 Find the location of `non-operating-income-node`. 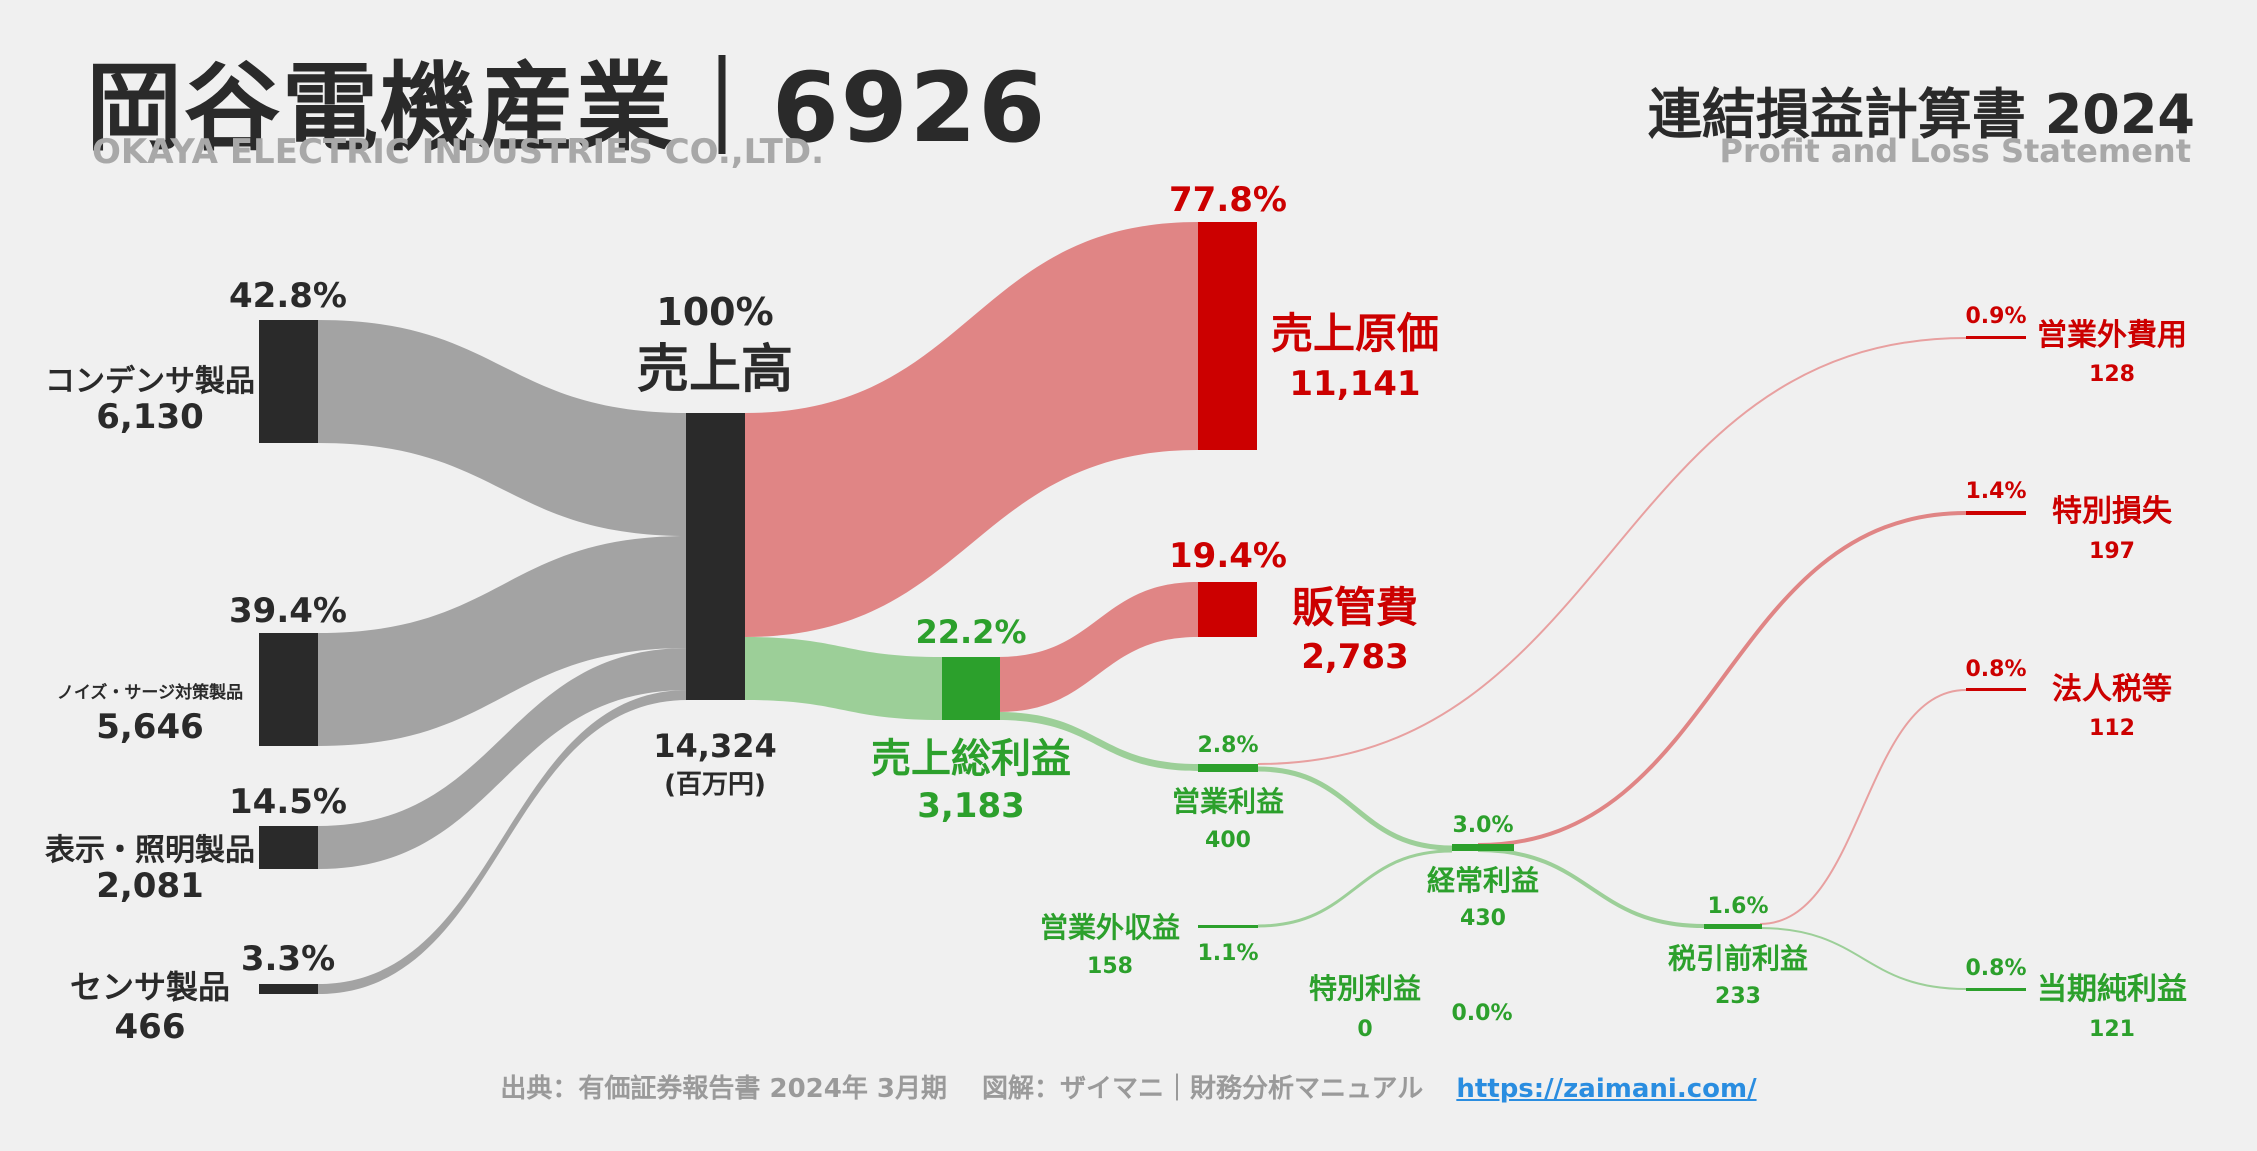

non-operating-income-node is located at coordinates (1228, 926).